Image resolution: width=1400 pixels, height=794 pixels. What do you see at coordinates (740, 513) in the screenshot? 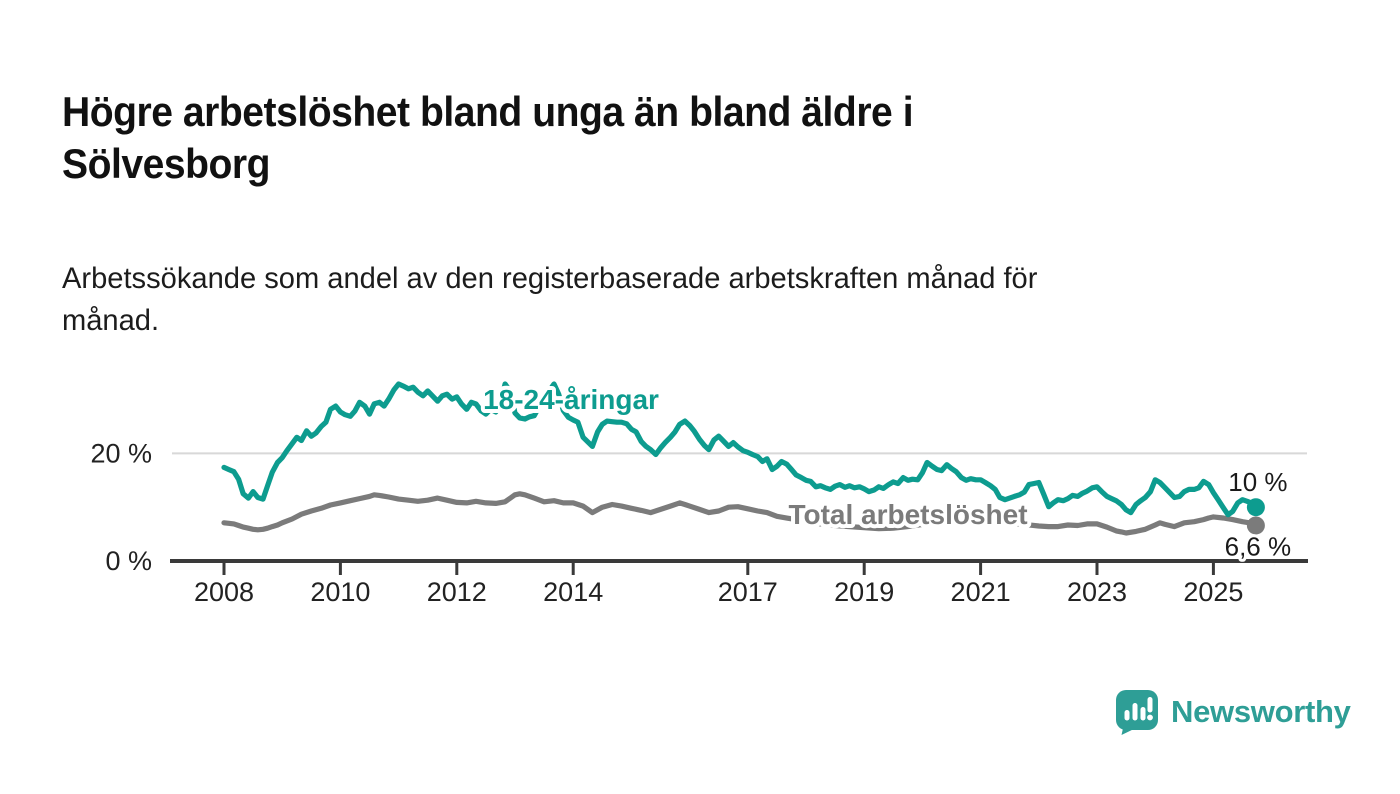
I see `total-series-line` at bounding box center [740, 513].